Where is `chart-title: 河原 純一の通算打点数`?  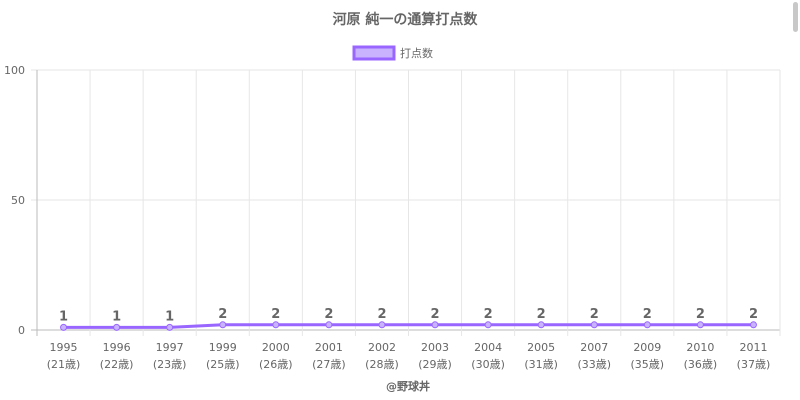
chart-title: 河原 純一の通算打点数 is located at coordinates (406, 19).